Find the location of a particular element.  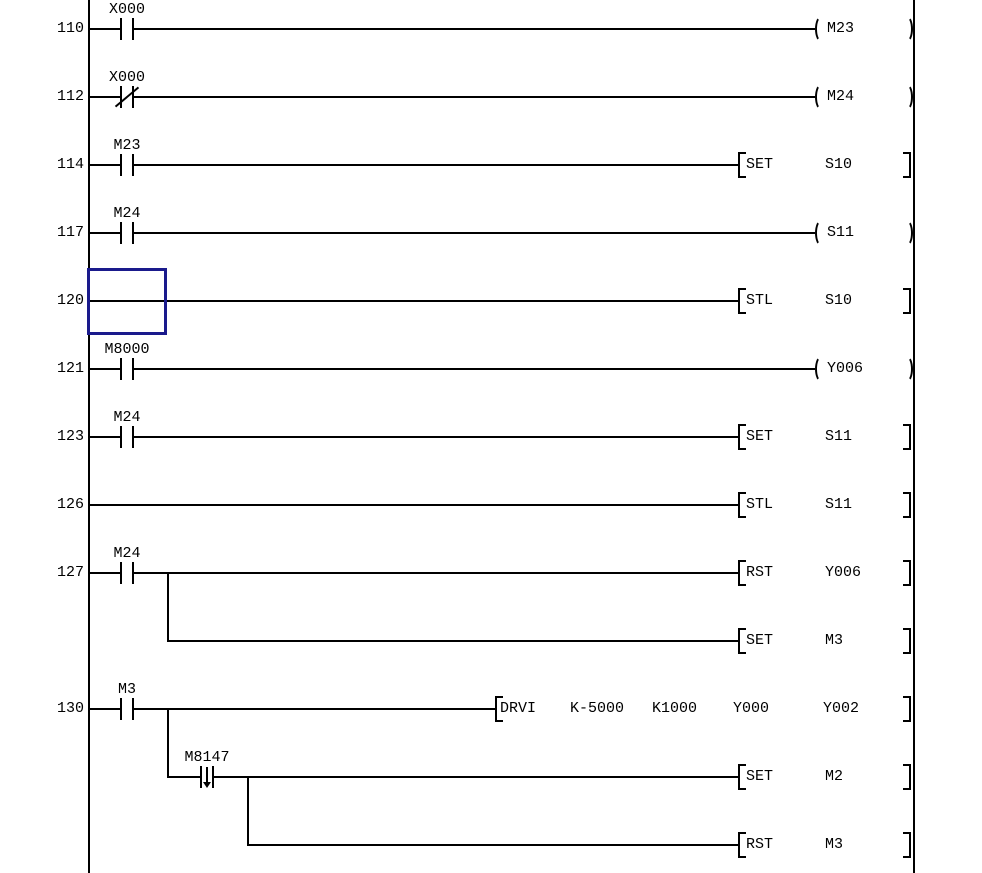

contact-no-M8000 is located at coordinates (127, 369).